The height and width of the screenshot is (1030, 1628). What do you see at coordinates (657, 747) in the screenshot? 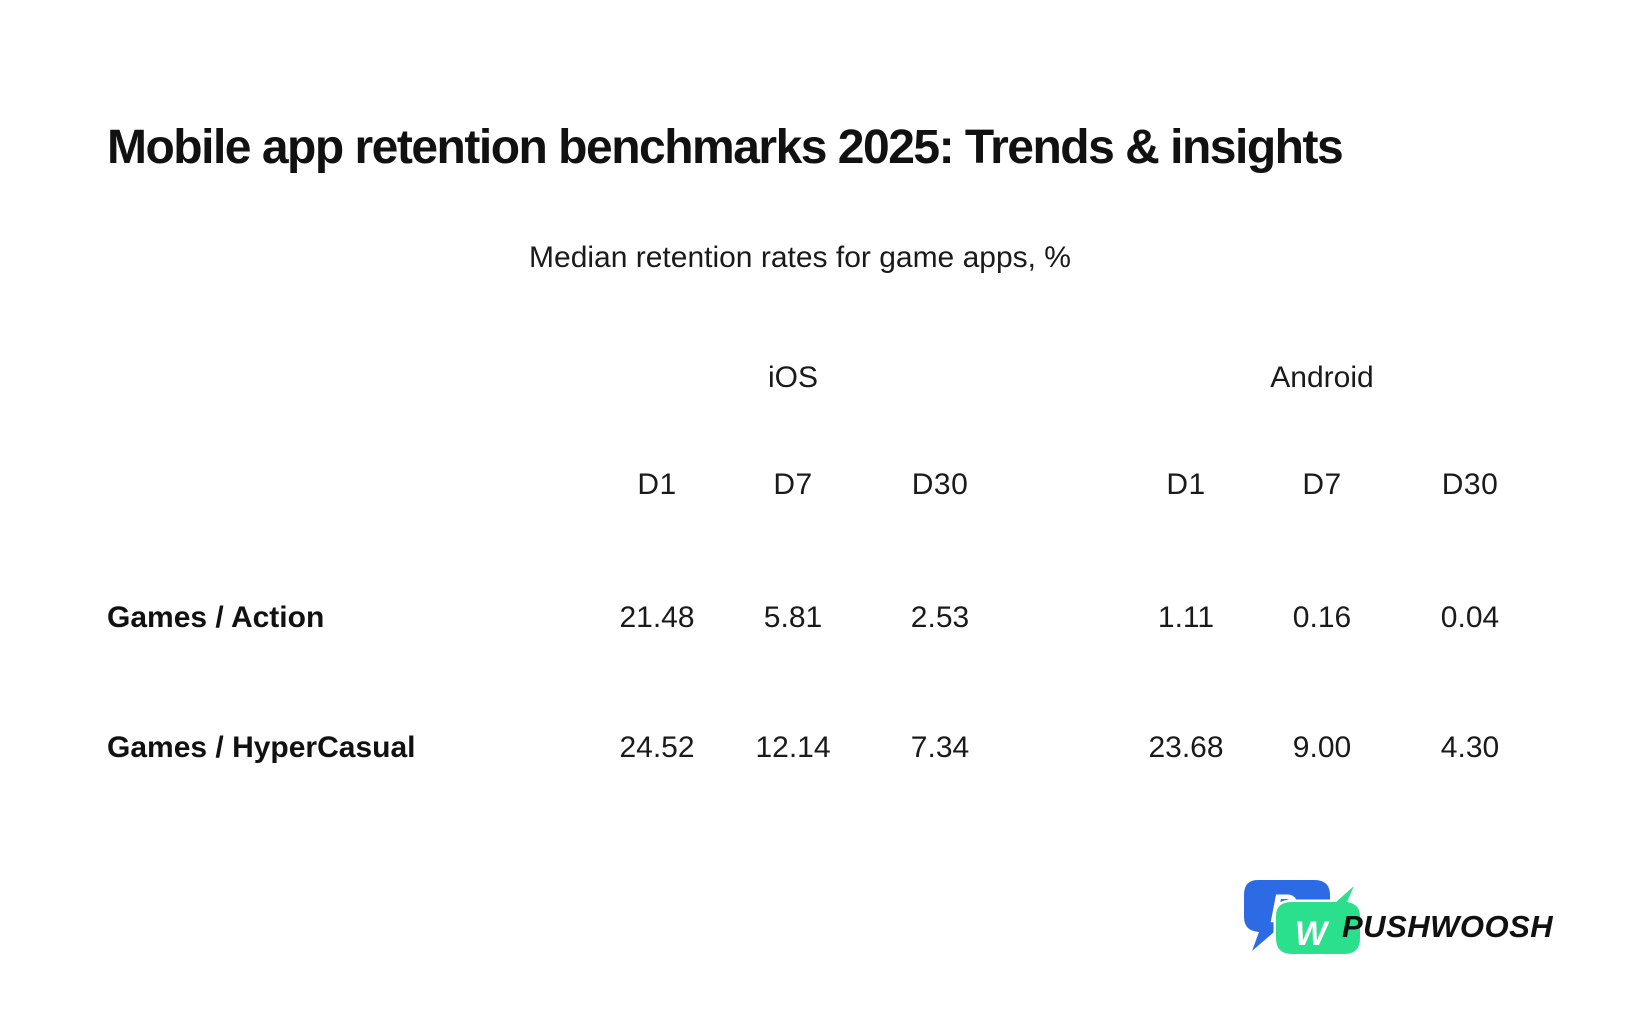
I see `value-cell: 24.52` at bounding box center [657, 747].